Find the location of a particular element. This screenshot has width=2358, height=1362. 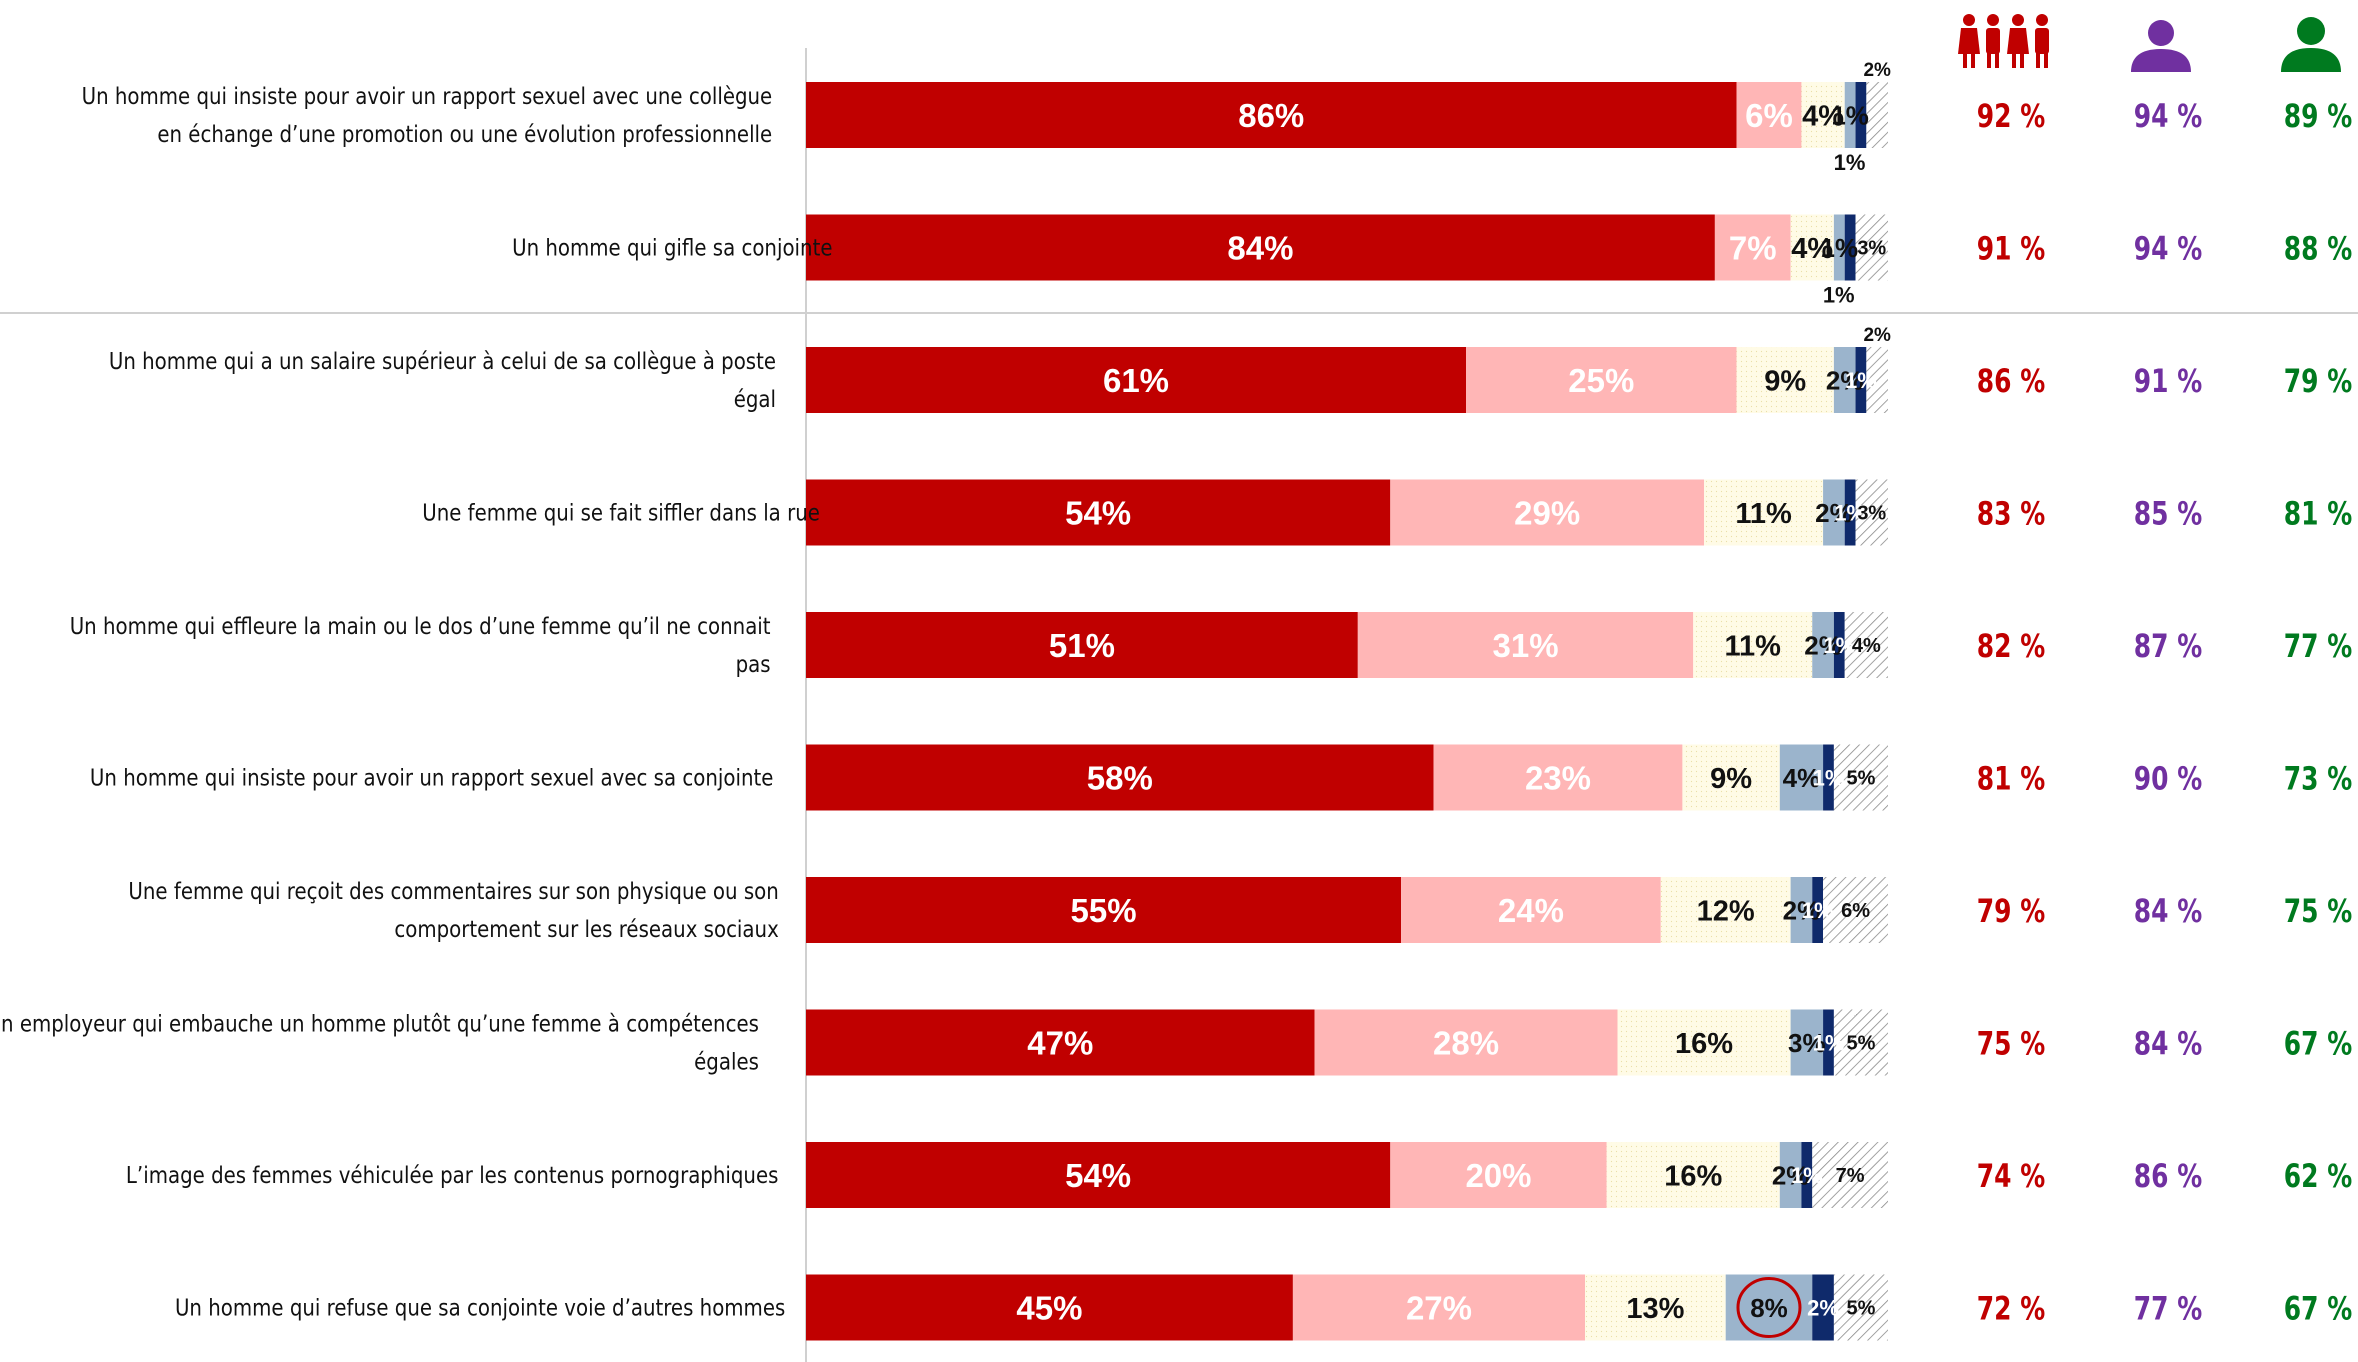

value-label: 8% is located at coordinates (1769, 1308).